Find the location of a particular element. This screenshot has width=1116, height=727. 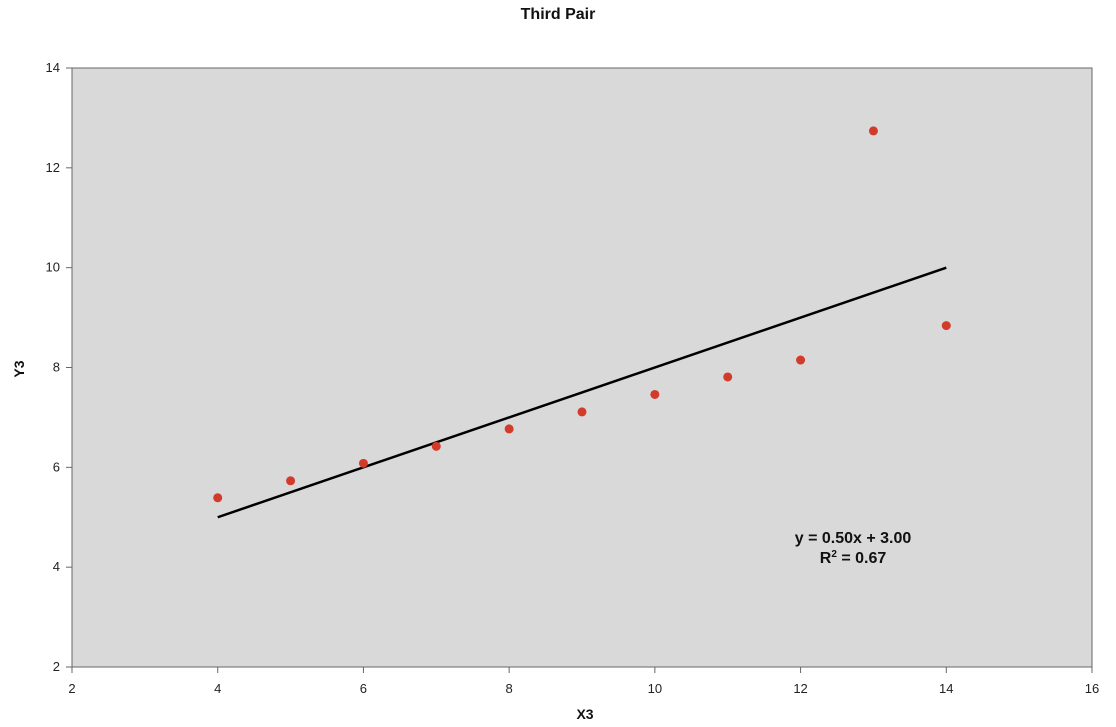

x-tick-label: 2 is located at coordinates (71, 688).